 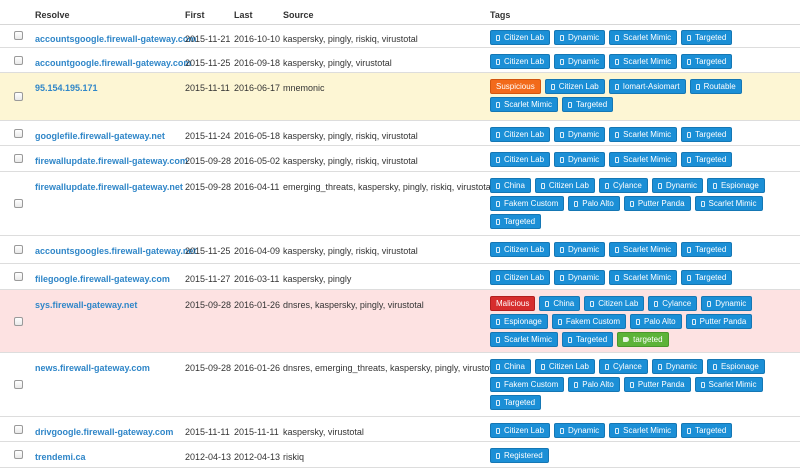 I want to click on column-header-source: Source, so click(x=298, y=15).